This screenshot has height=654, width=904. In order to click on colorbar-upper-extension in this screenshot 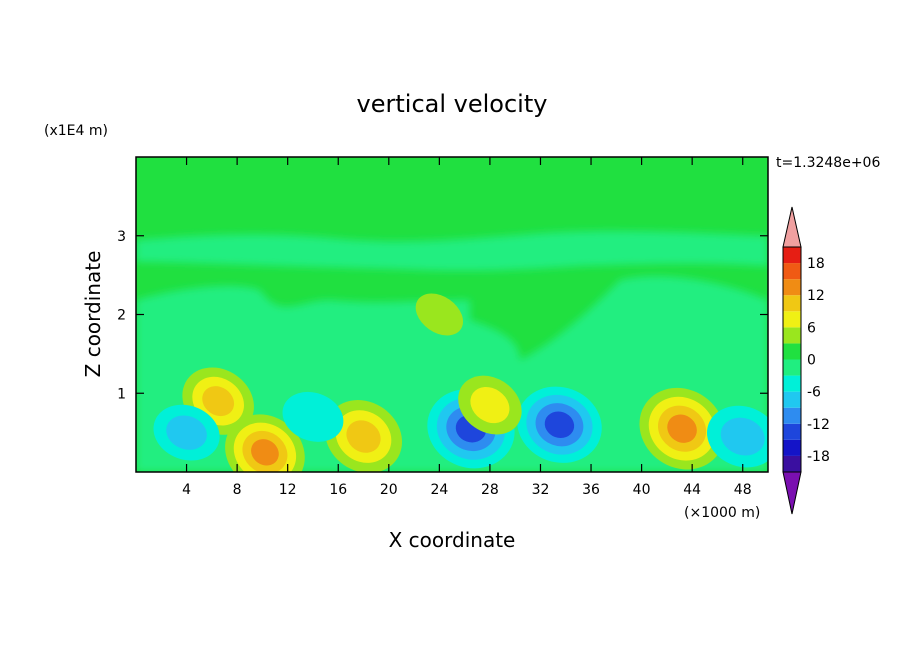, I will do `click(792, 227)`.